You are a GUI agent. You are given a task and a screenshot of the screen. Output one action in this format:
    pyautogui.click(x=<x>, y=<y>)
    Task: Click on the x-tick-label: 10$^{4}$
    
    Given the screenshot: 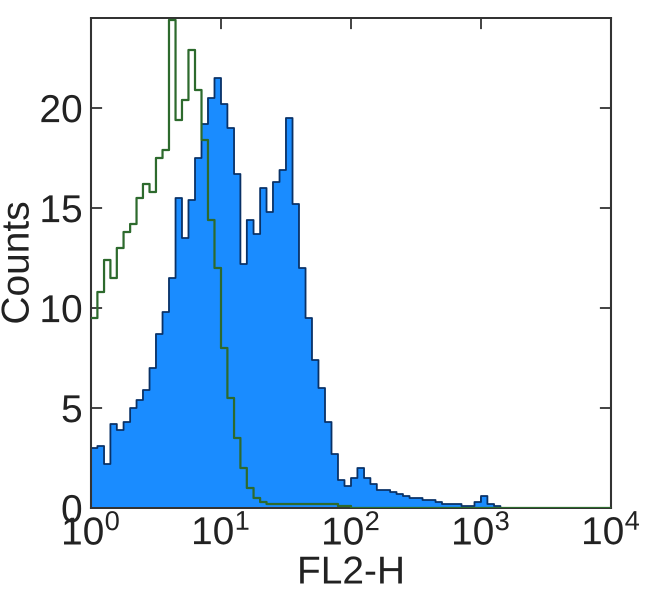 What is the action you would take?
    pyautogui.click(x=612, y=528)
    